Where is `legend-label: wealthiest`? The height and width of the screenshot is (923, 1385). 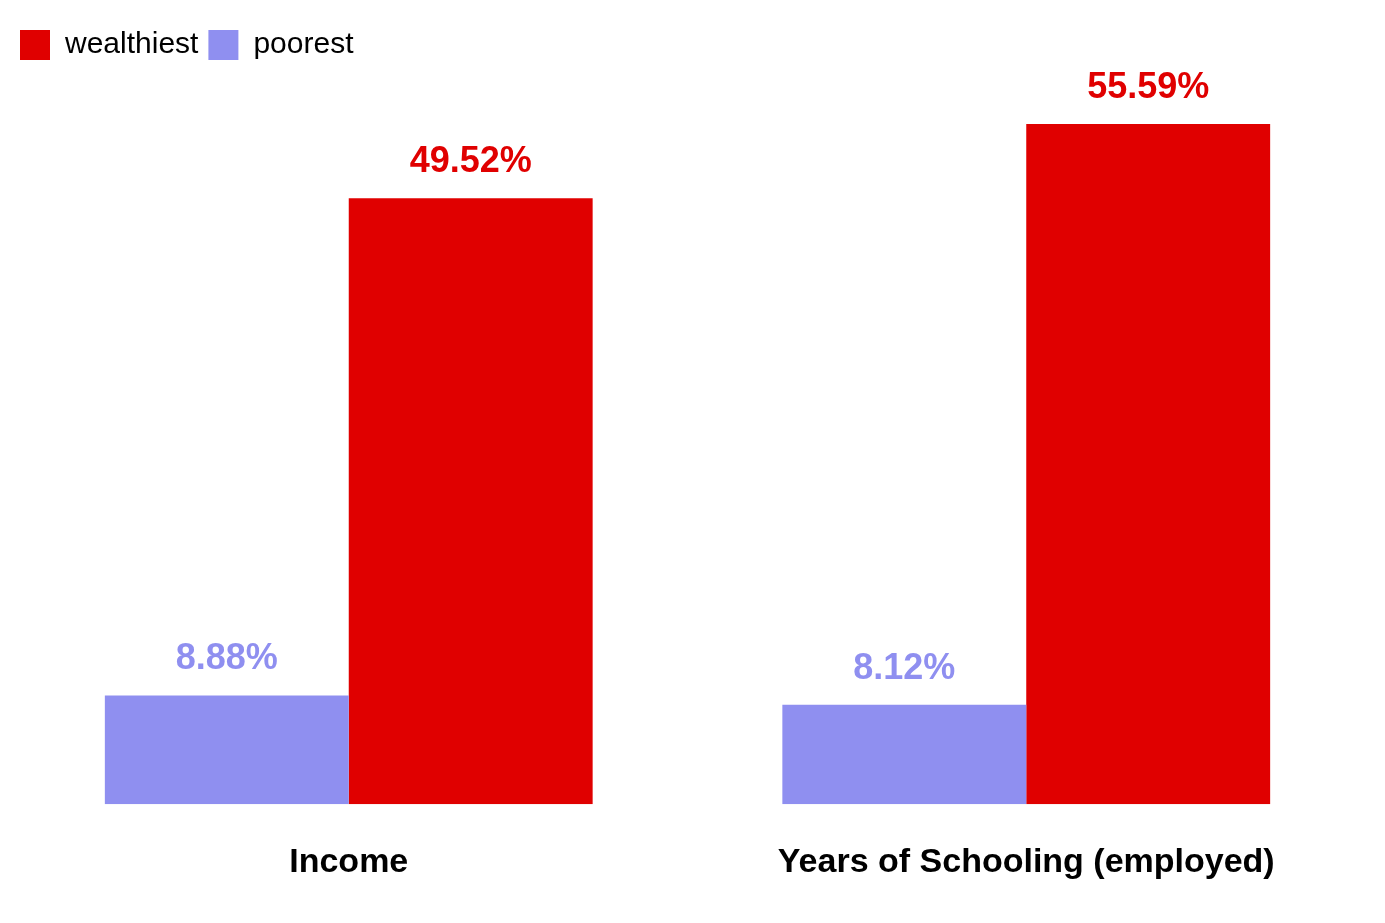
legend-label: wealthiest is located at coordinates (132, 43).